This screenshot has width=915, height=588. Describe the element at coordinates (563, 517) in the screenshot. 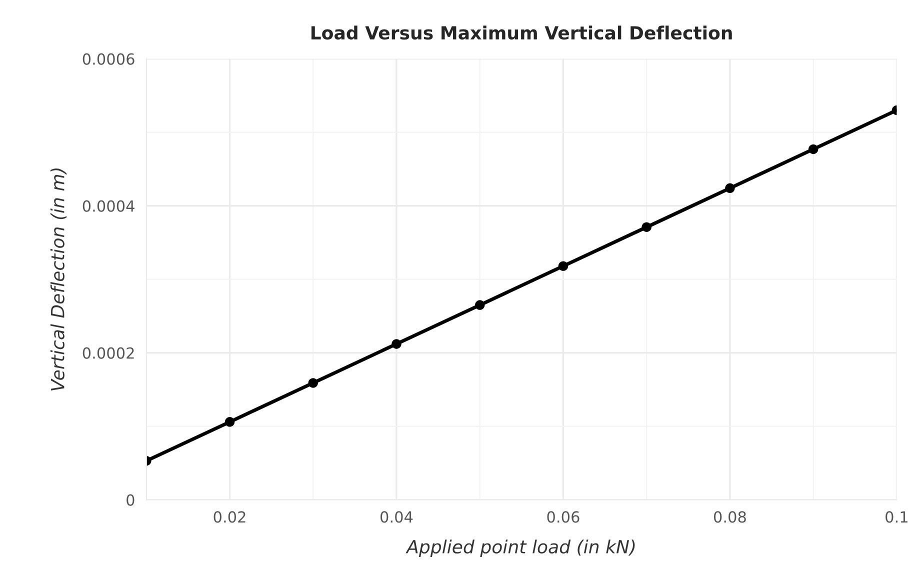

I see `x-tick-label: 0.06` at that location.